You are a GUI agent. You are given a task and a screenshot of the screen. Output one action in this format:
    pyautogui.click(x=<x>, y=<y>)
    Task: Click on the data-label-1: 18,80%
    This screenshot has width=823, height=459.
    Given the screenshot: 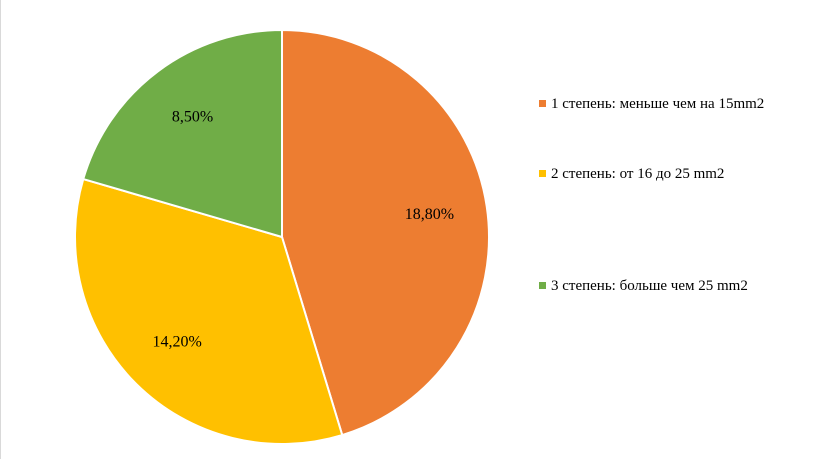 What is the action you would take?
    pyautogui.click(x=429, y=214)
    